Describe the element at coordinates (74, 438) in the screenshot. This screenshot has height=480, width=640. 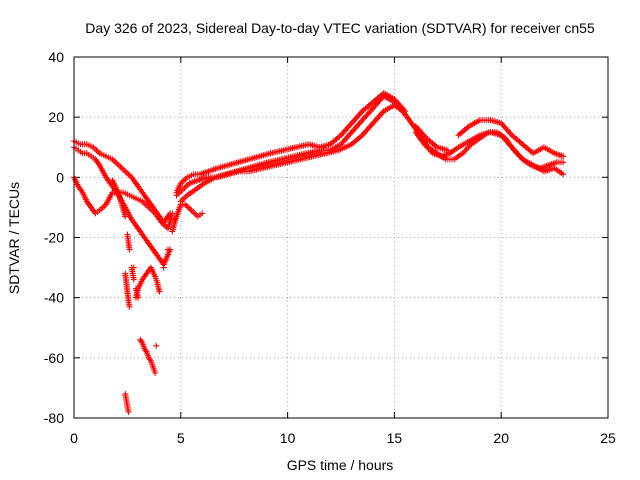
I see `x-tick-label: 0` at that location.